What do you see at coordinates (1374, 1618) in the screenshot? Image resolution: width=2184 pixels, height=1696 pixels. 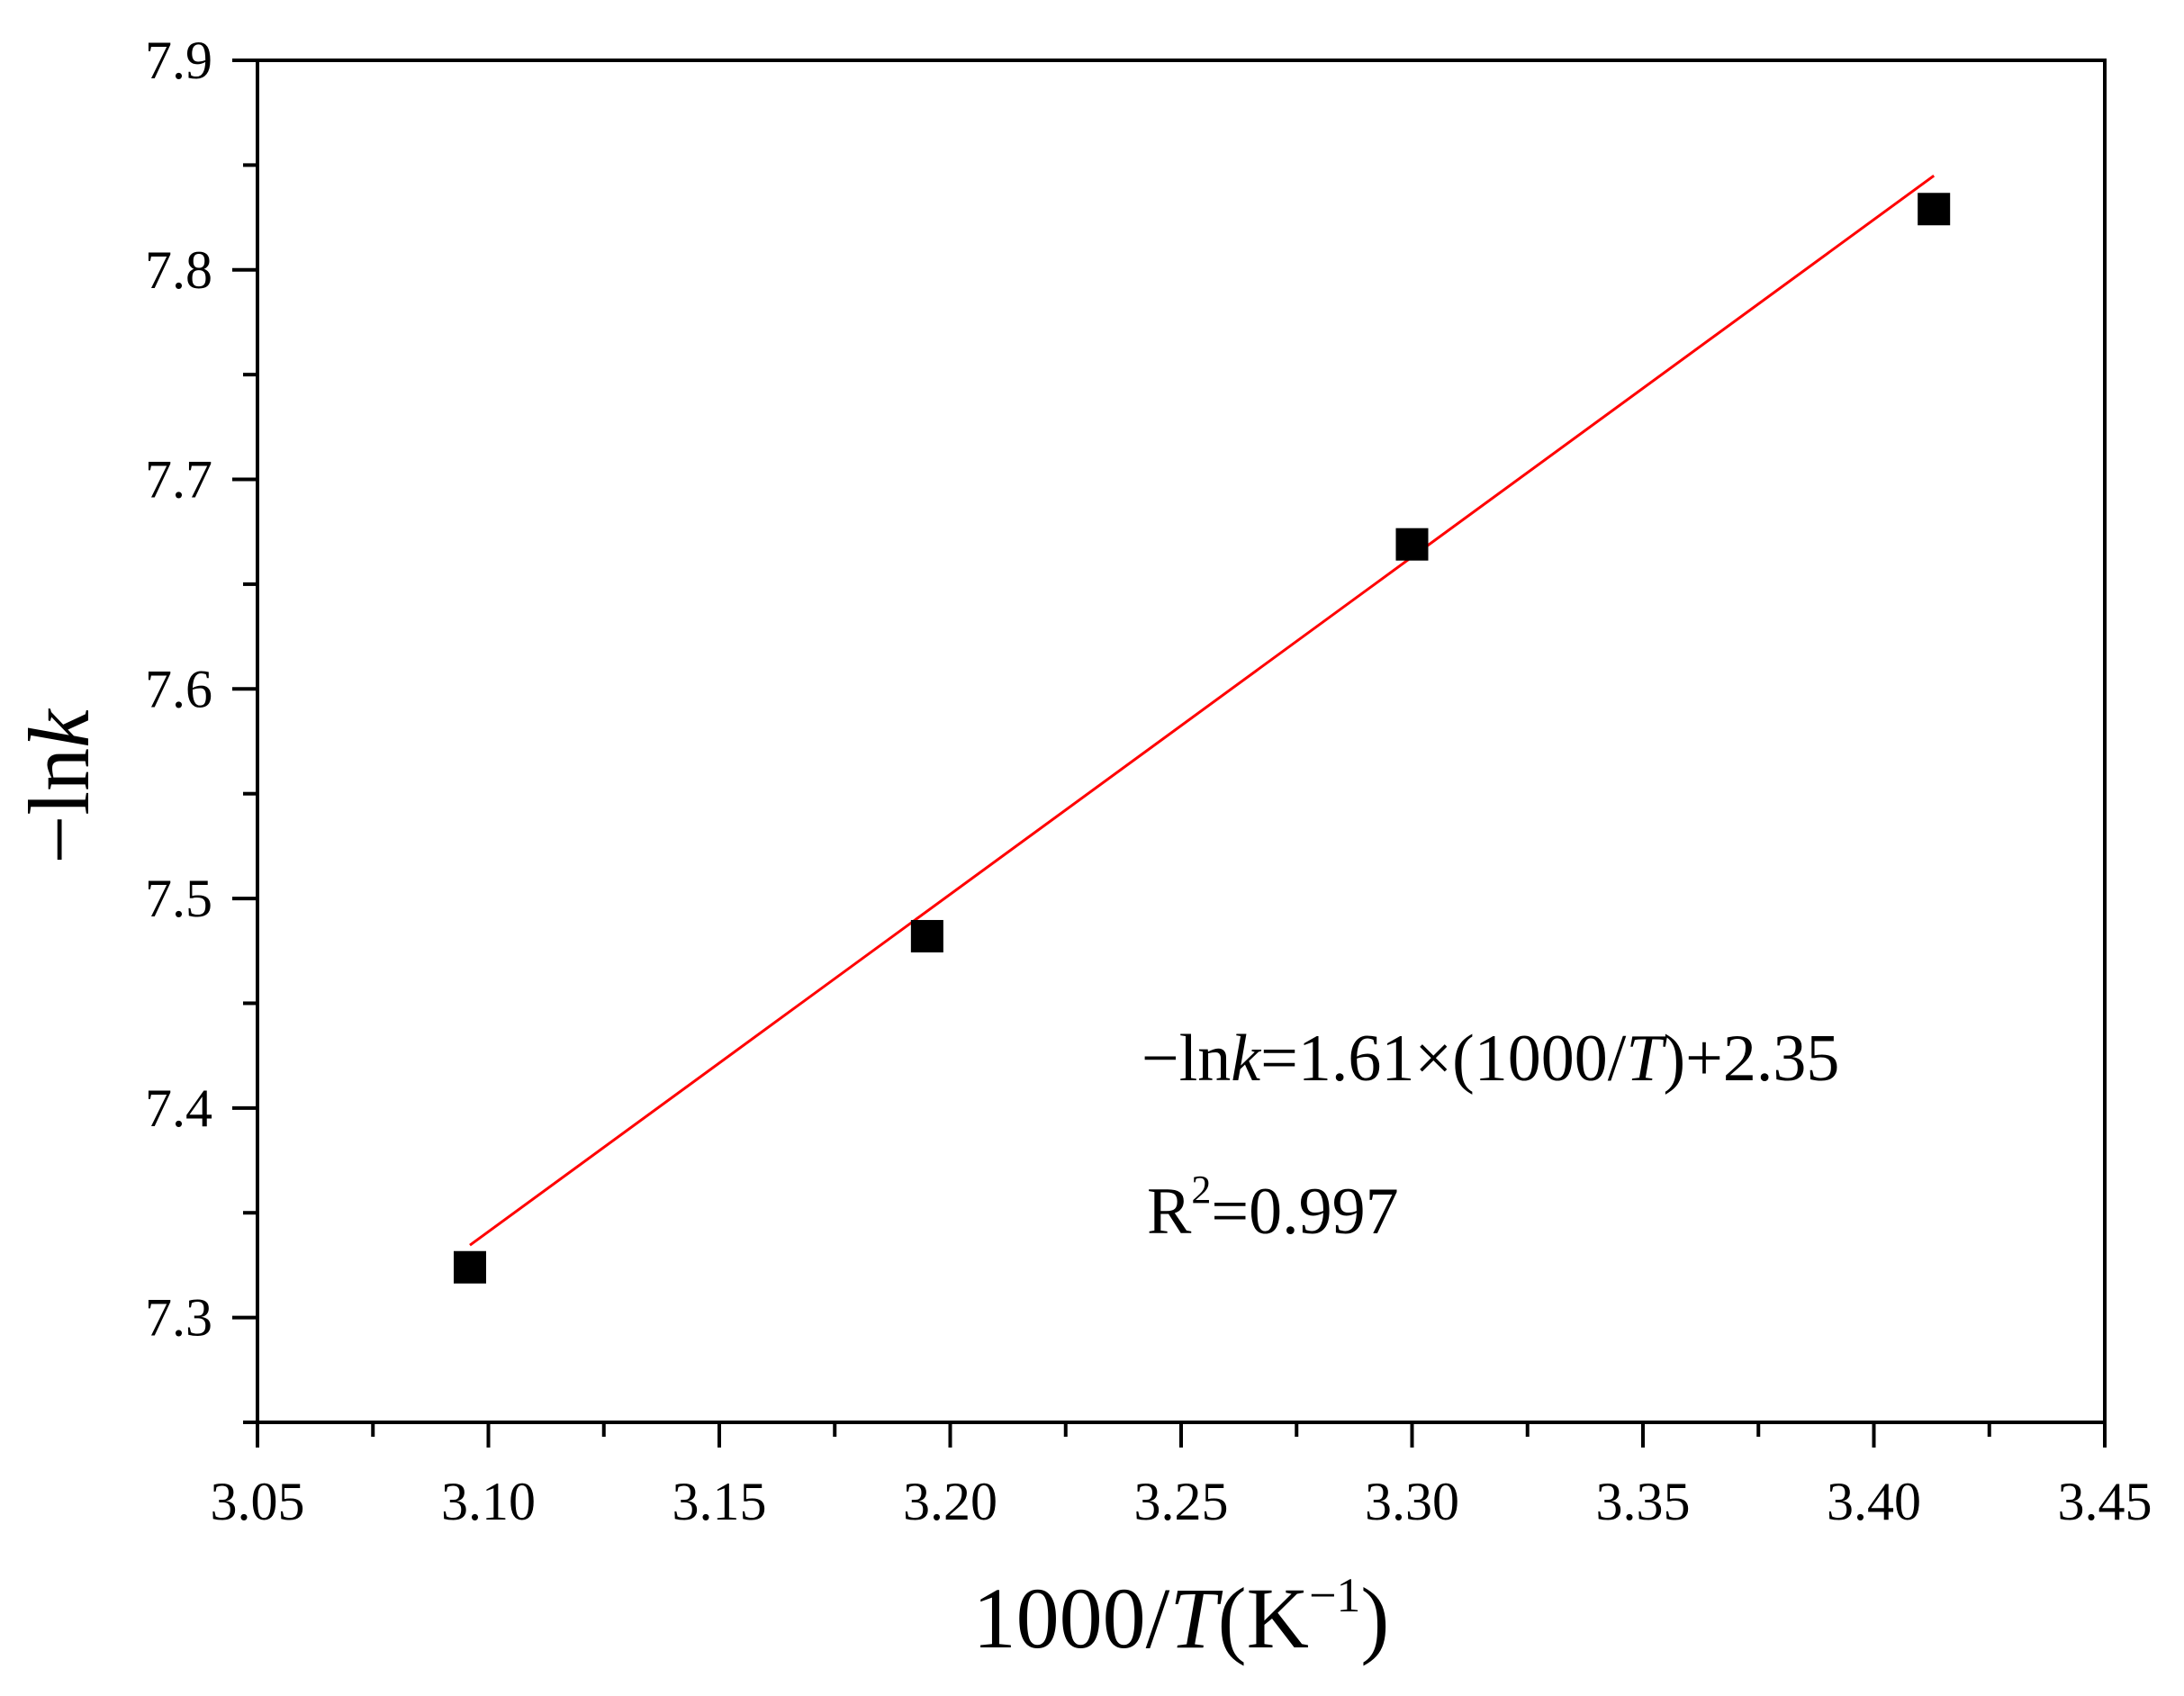 I see `x-axis-title-unit-close: )` at bounding box center [1374, 1618].